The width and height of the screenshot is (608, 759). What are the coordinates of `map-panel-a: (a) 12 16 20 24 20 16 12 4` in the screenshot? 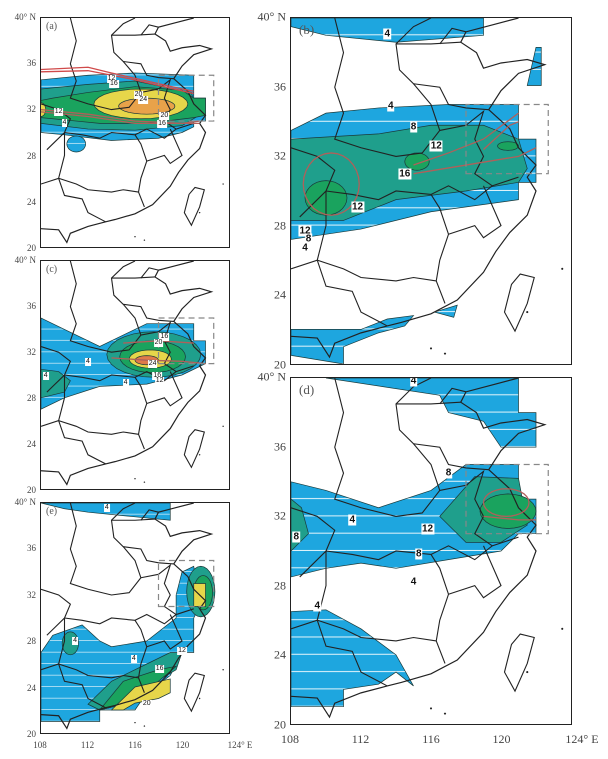 It's located at (135, 132).